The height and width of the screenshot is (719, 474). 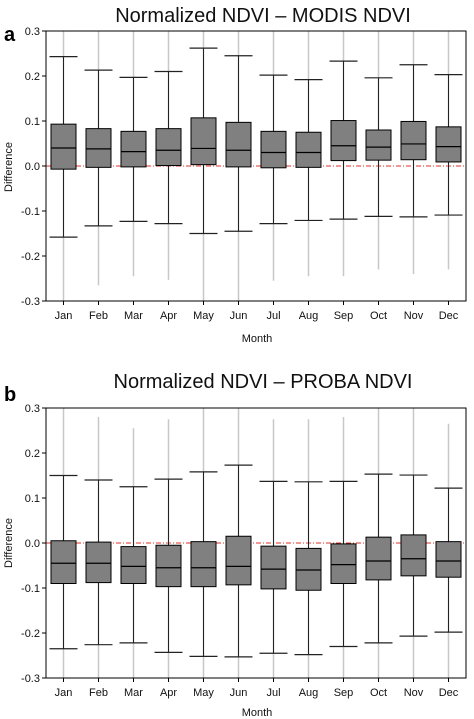 What do you see at coordinates (263, 16) in the screenshot?
I see `chart-title: Normalized NDVI – MODIS NDVI` at bounding box center [263, 16].